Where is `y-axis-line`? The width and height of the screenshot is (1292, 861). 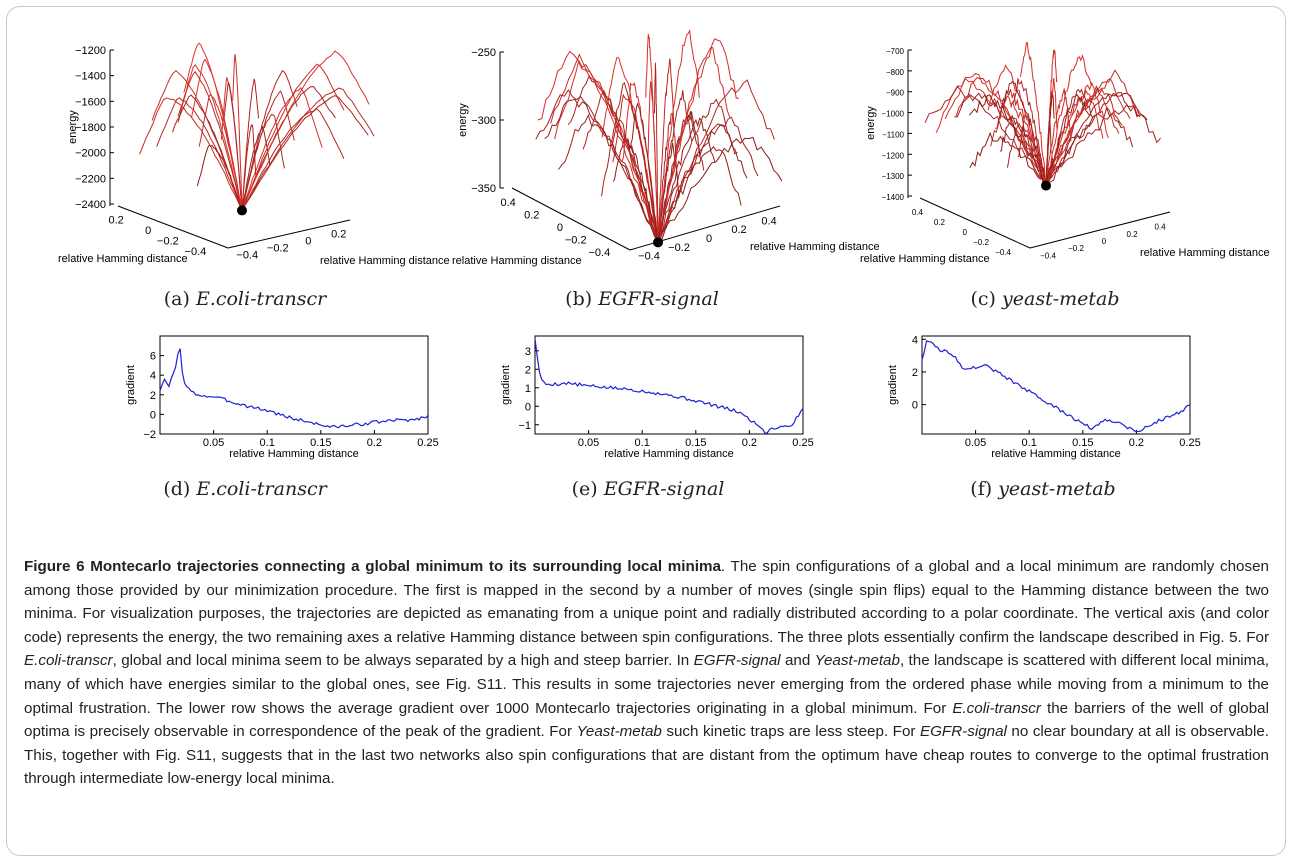
y-axis-line is located at coordinates (289, 234).